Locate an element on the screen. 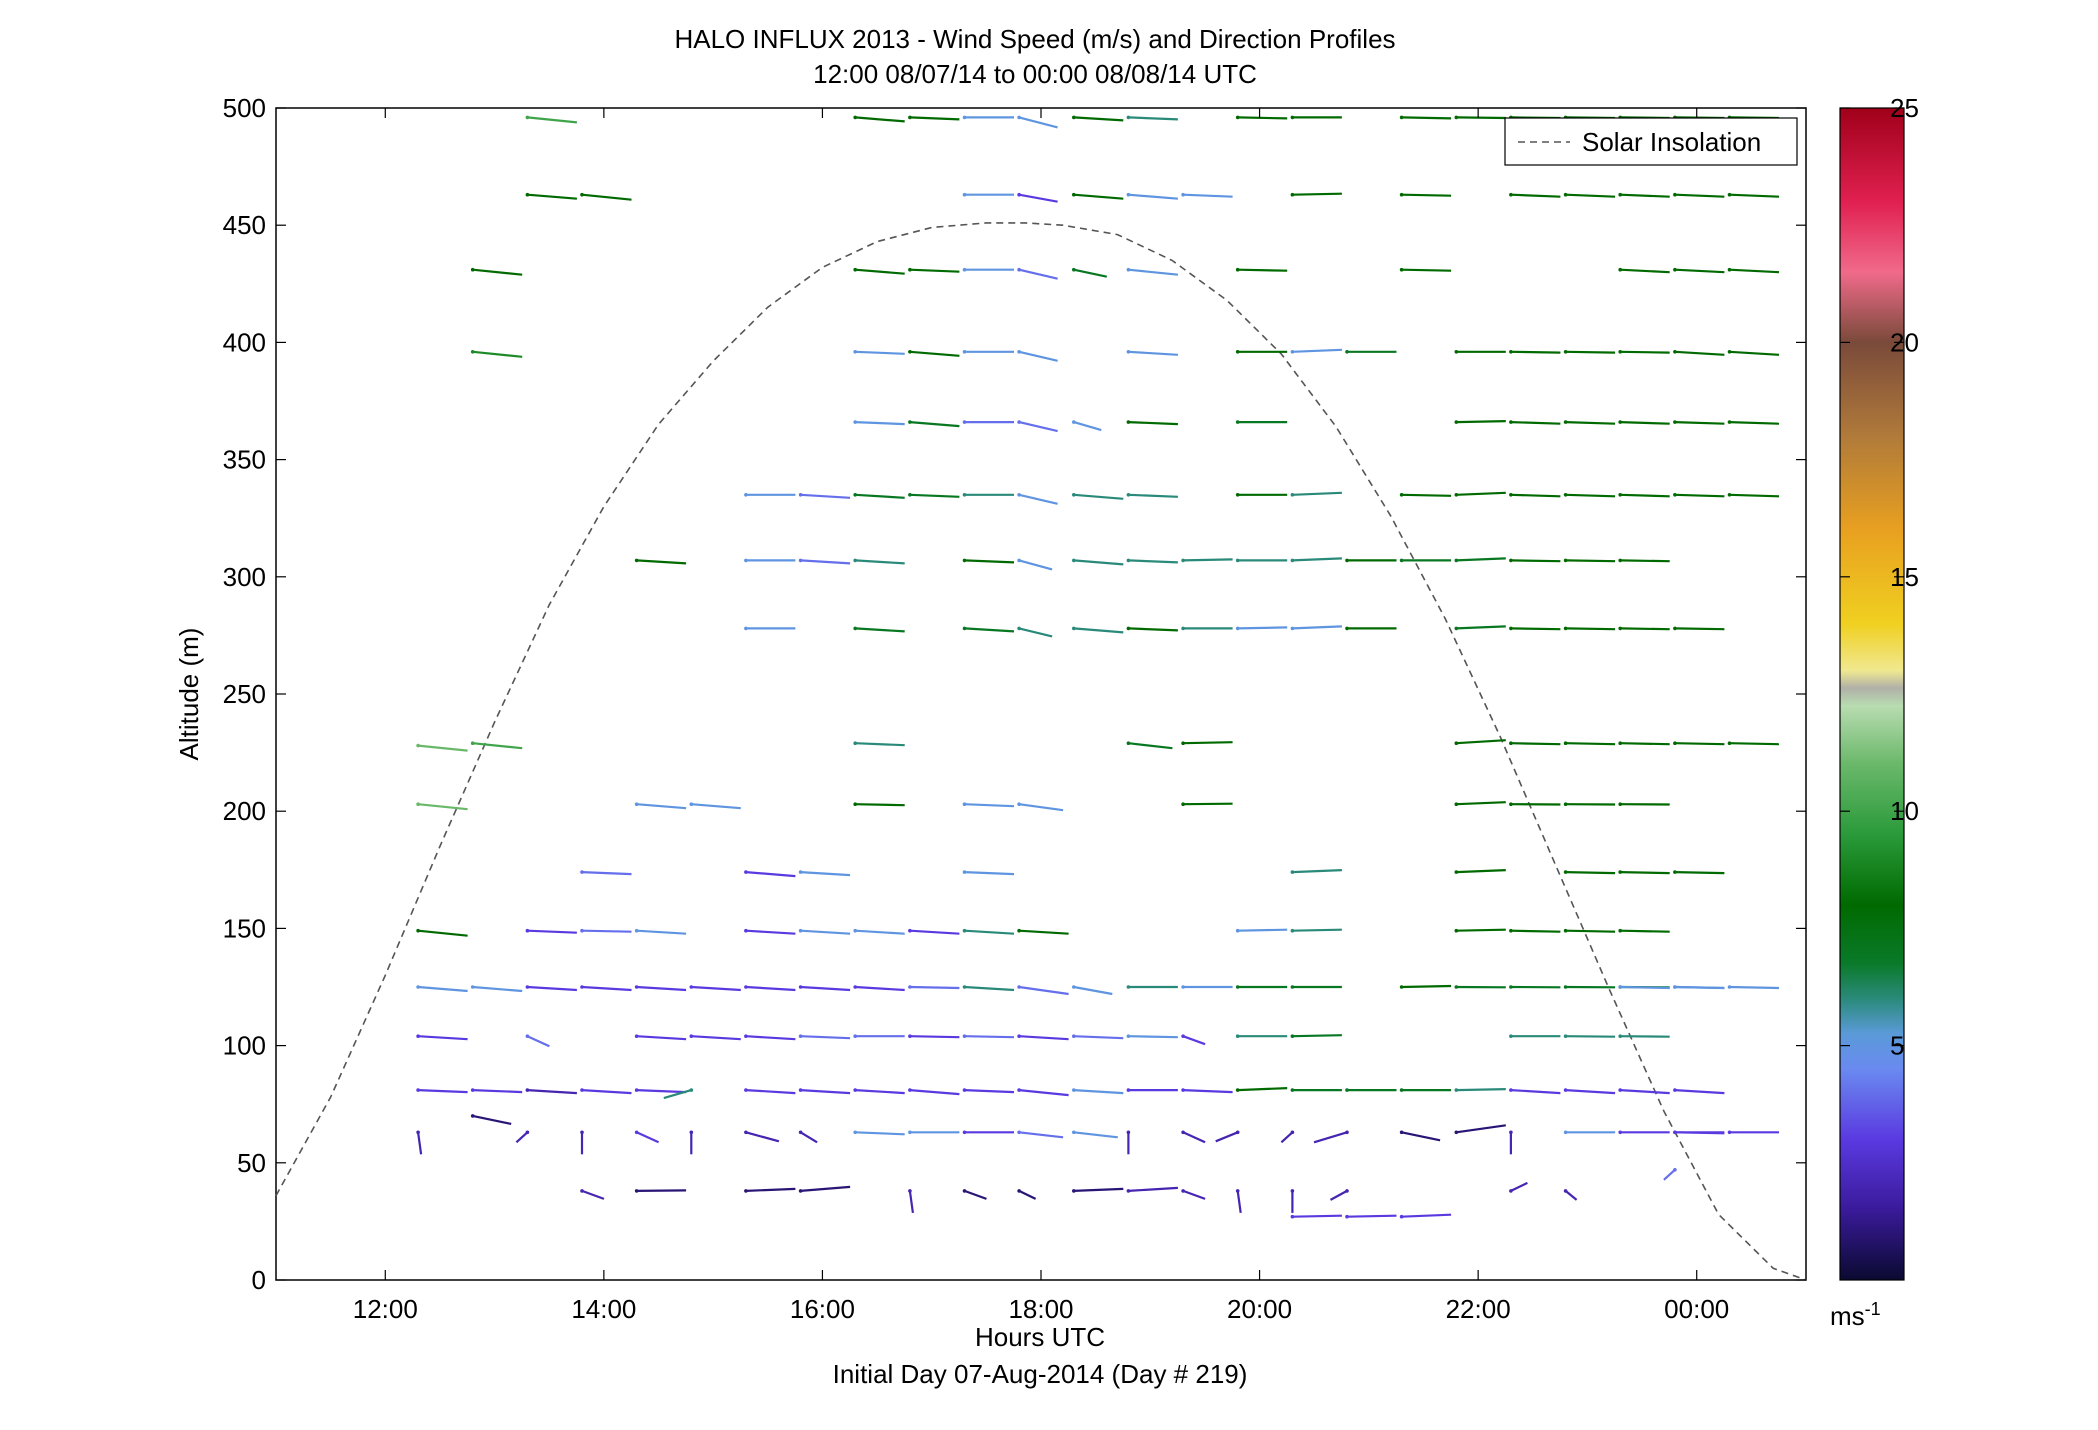  x-axis-label: Hours UTC is located at coordinates (1040, 1337).